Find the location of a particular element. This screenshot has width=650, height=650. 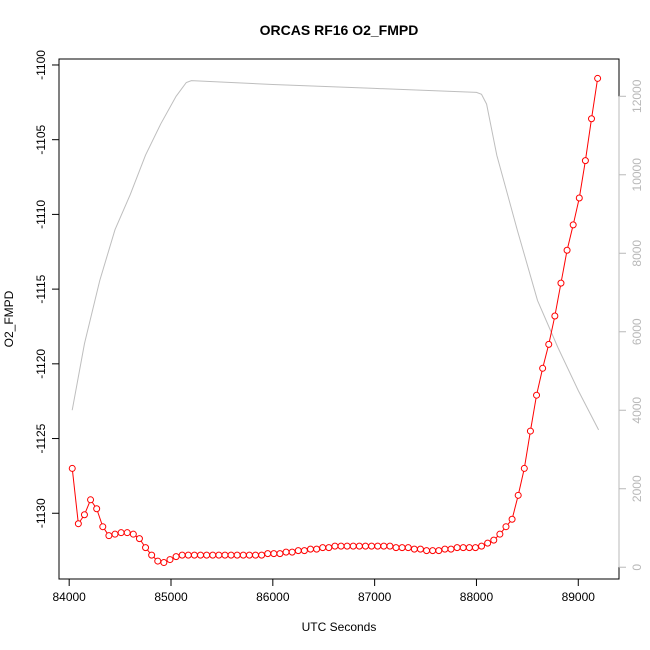

y-tick-label: -1125 is located at coordinates (41, 438).